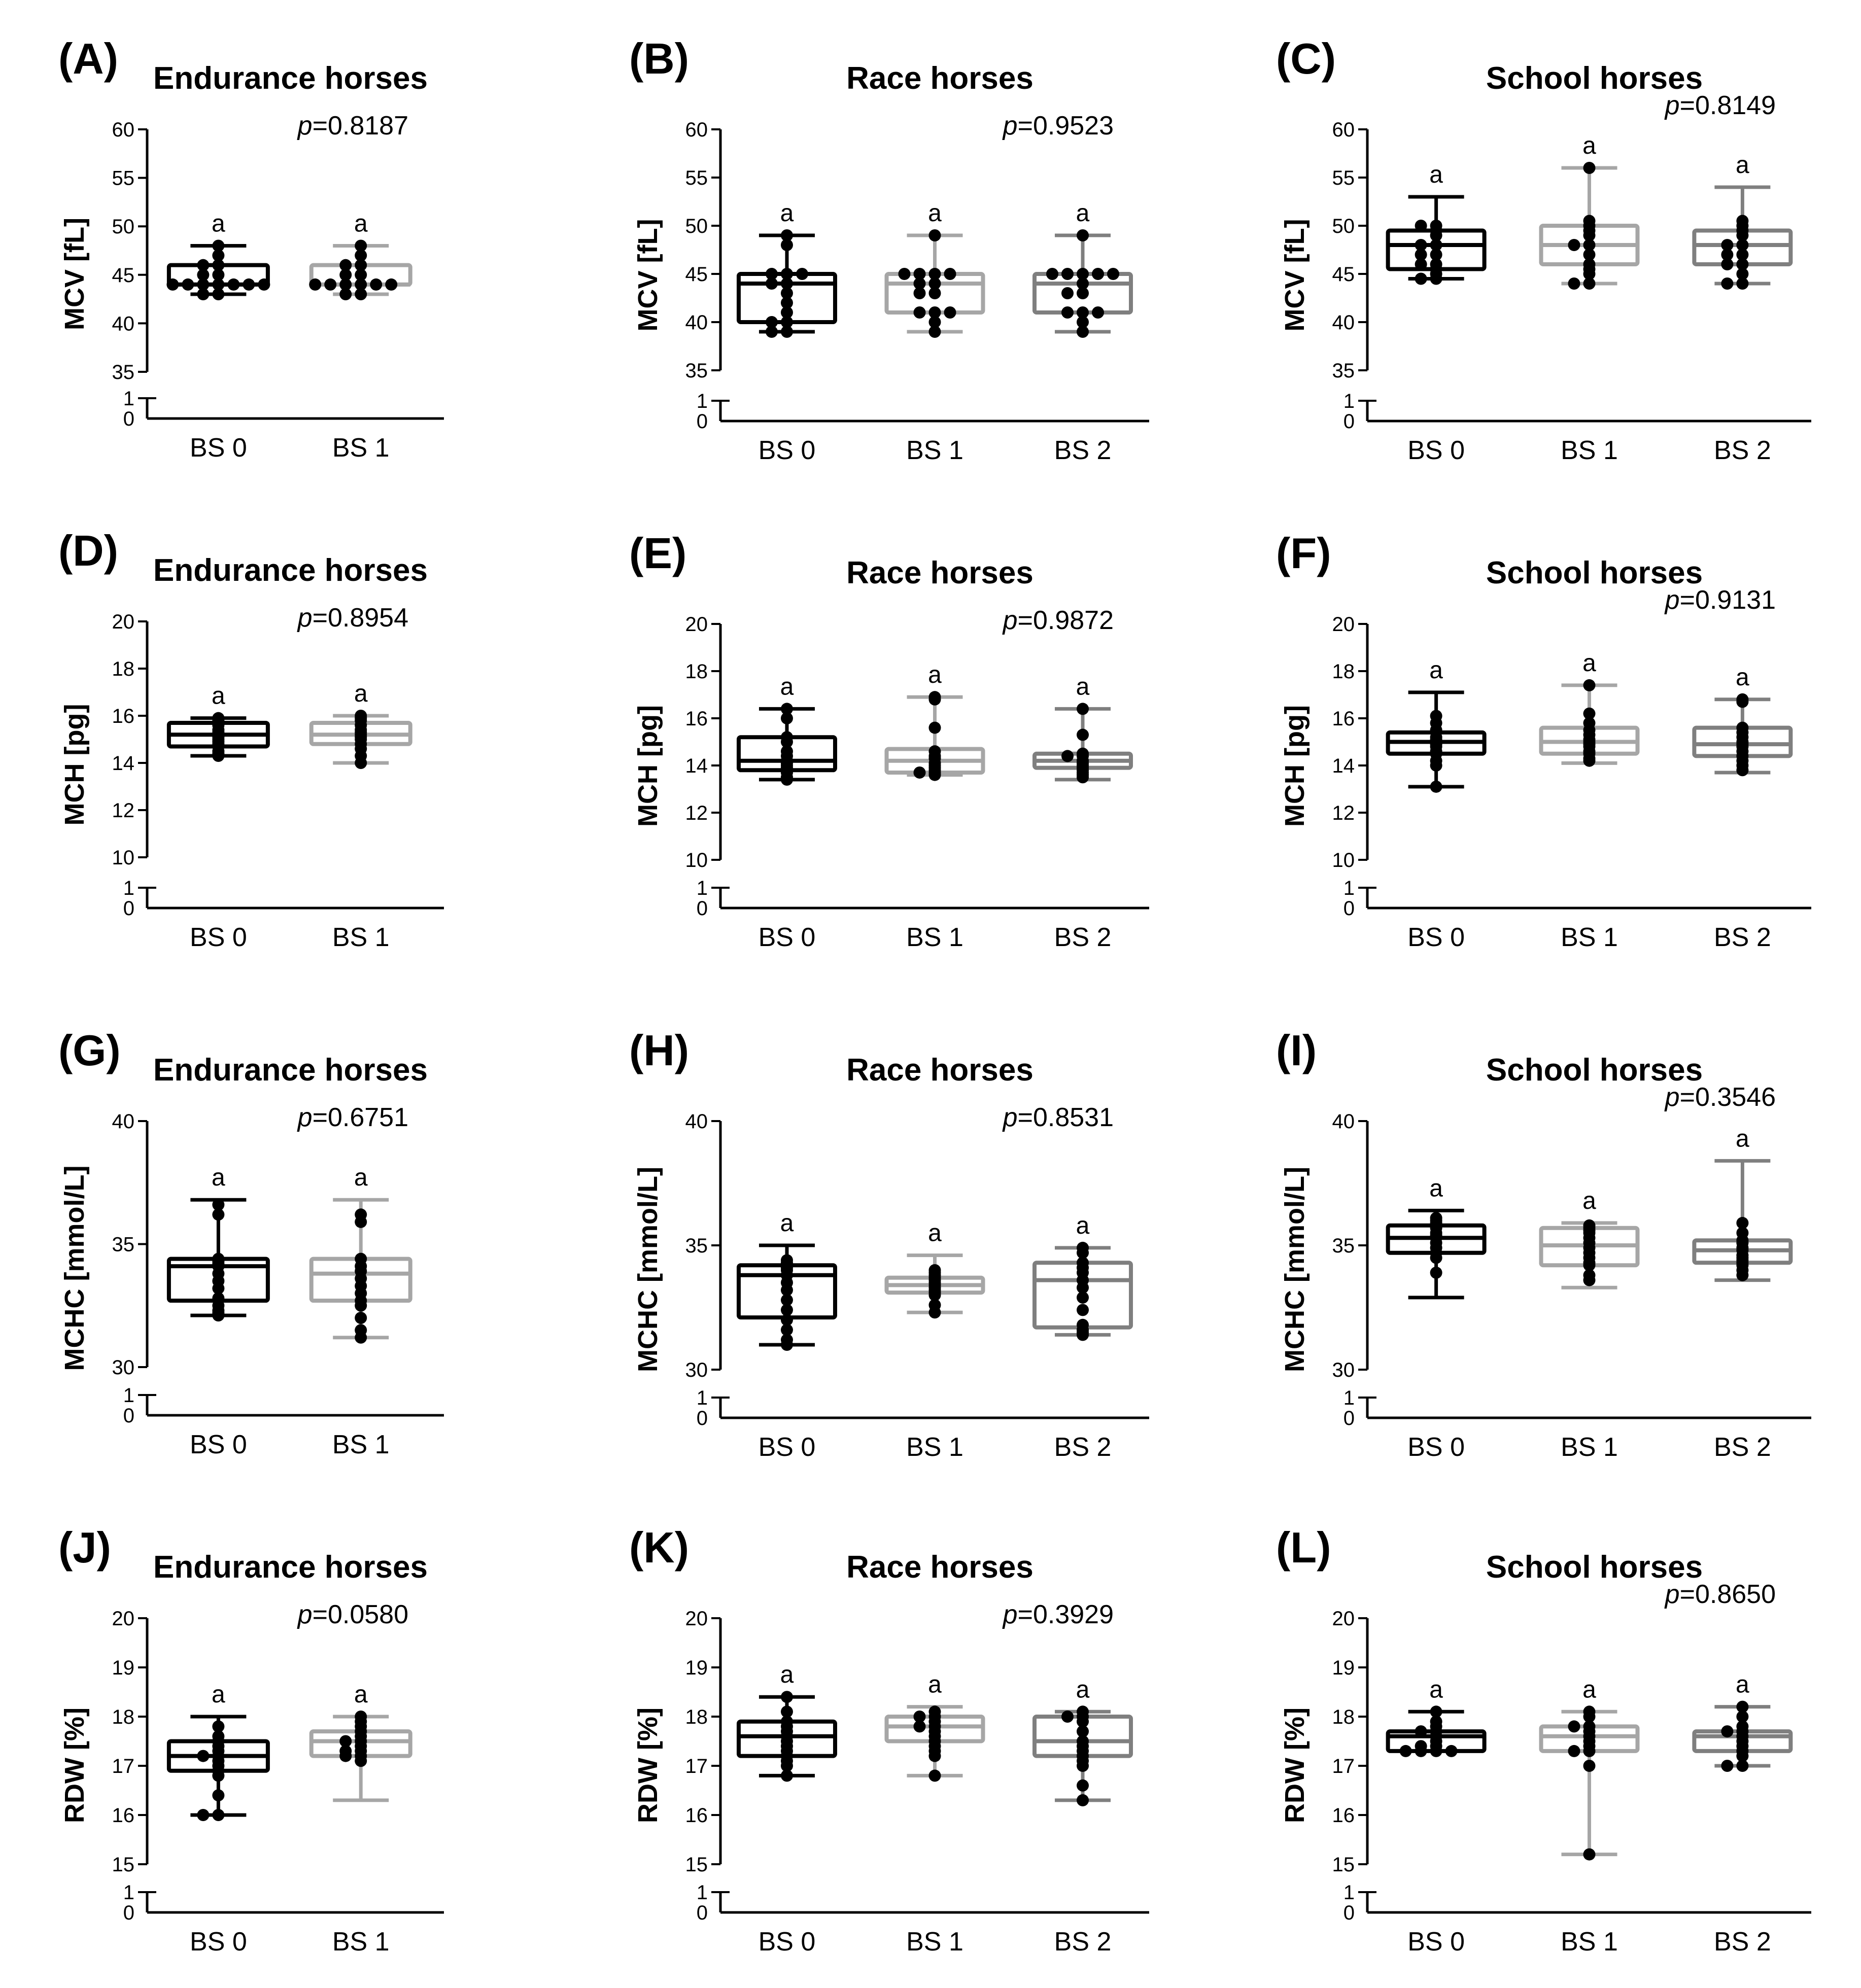 The height and width of the screenshot is (1988, 1861). What do you see at coordinates (1058, 126) in the screenshot?
I see `p-value-label: p=0.9523` at bounding box center [1058, 126].